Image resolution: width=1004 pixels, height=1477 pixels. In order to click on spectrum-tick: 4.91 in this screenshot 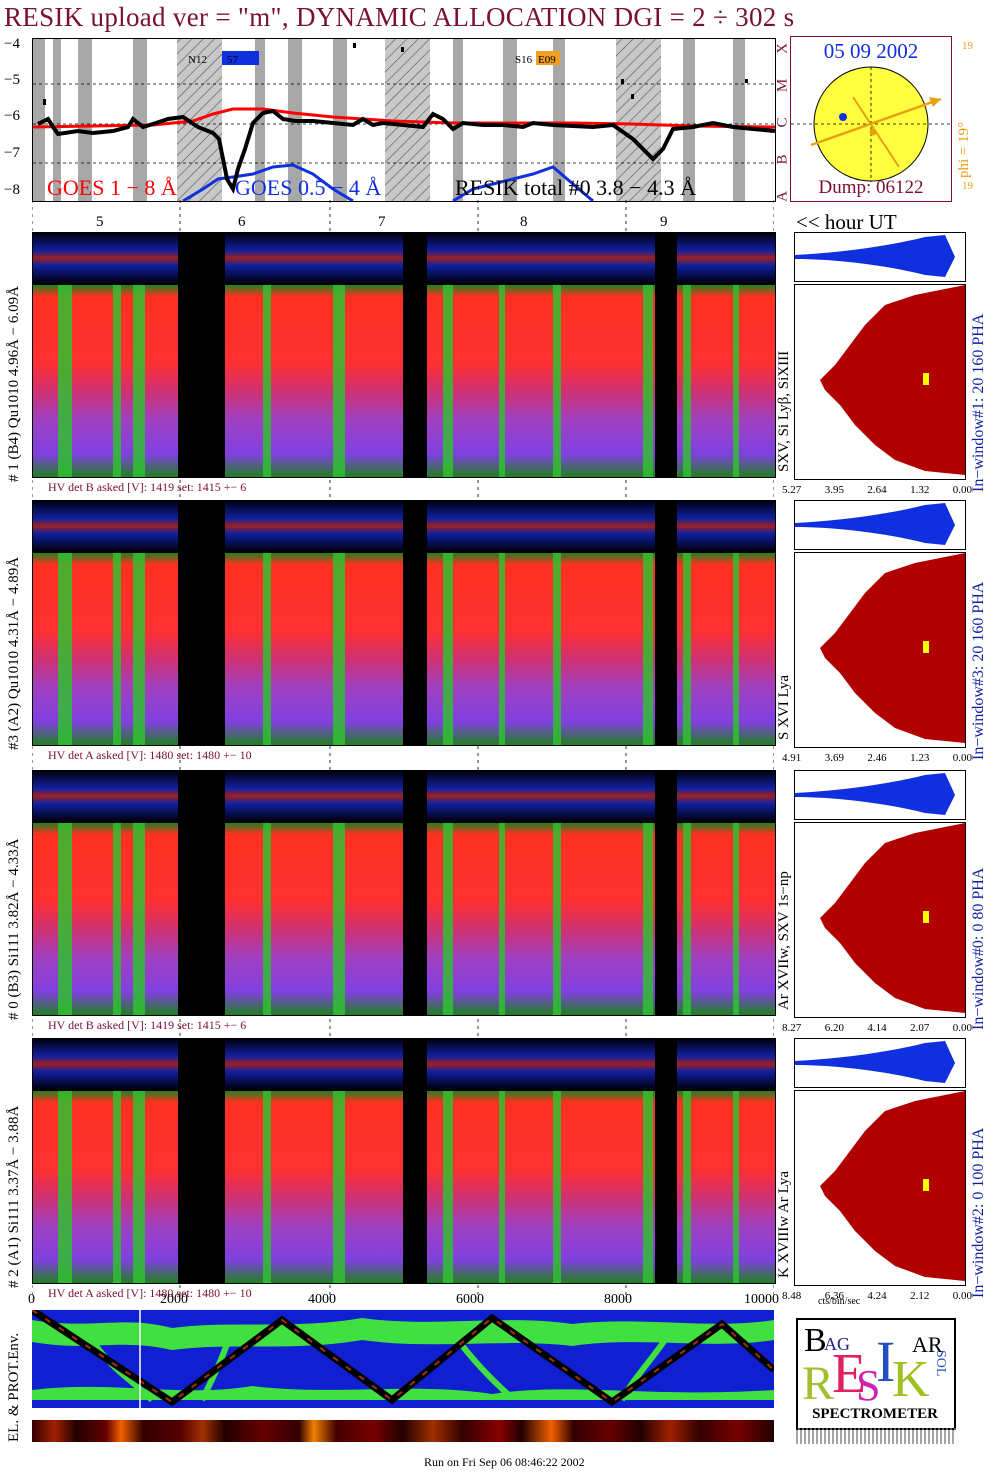, I will do `click(792, 758)`.